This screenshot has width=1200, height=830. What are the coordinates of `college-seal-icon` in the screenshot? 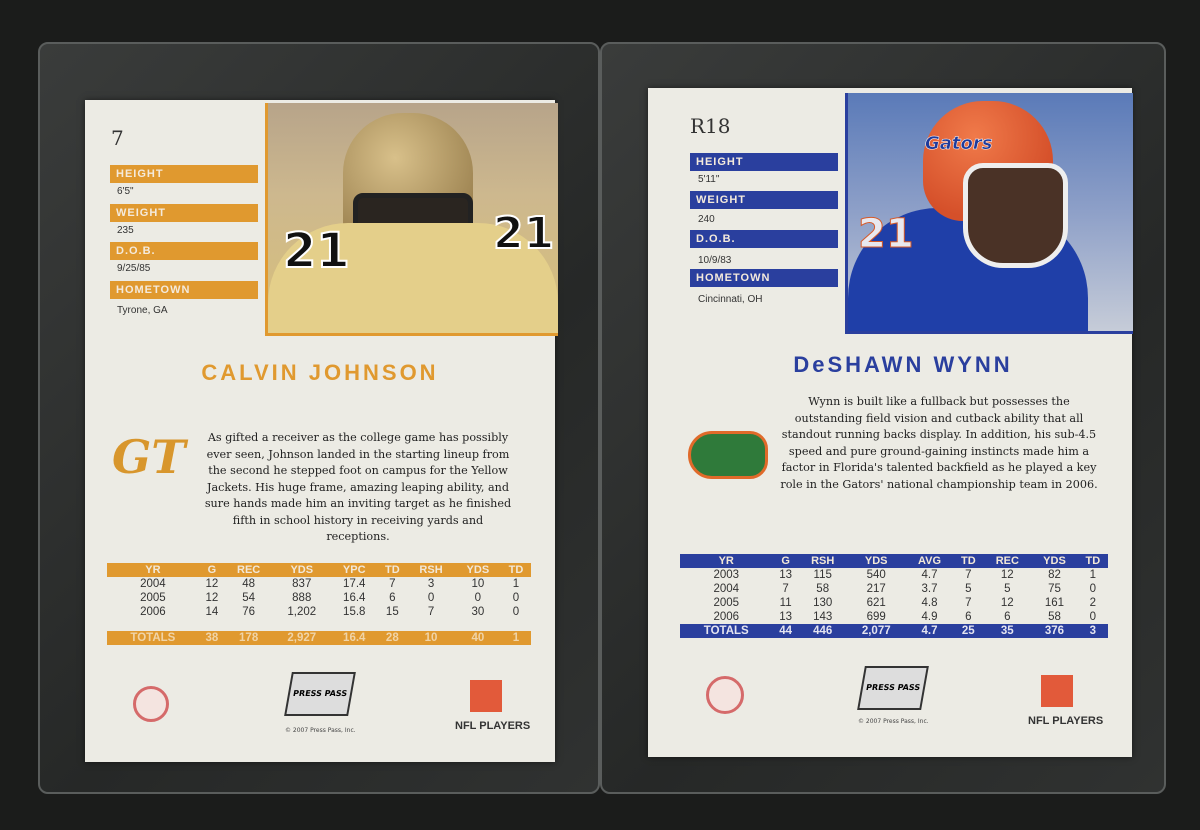 It's located at (151, 704).